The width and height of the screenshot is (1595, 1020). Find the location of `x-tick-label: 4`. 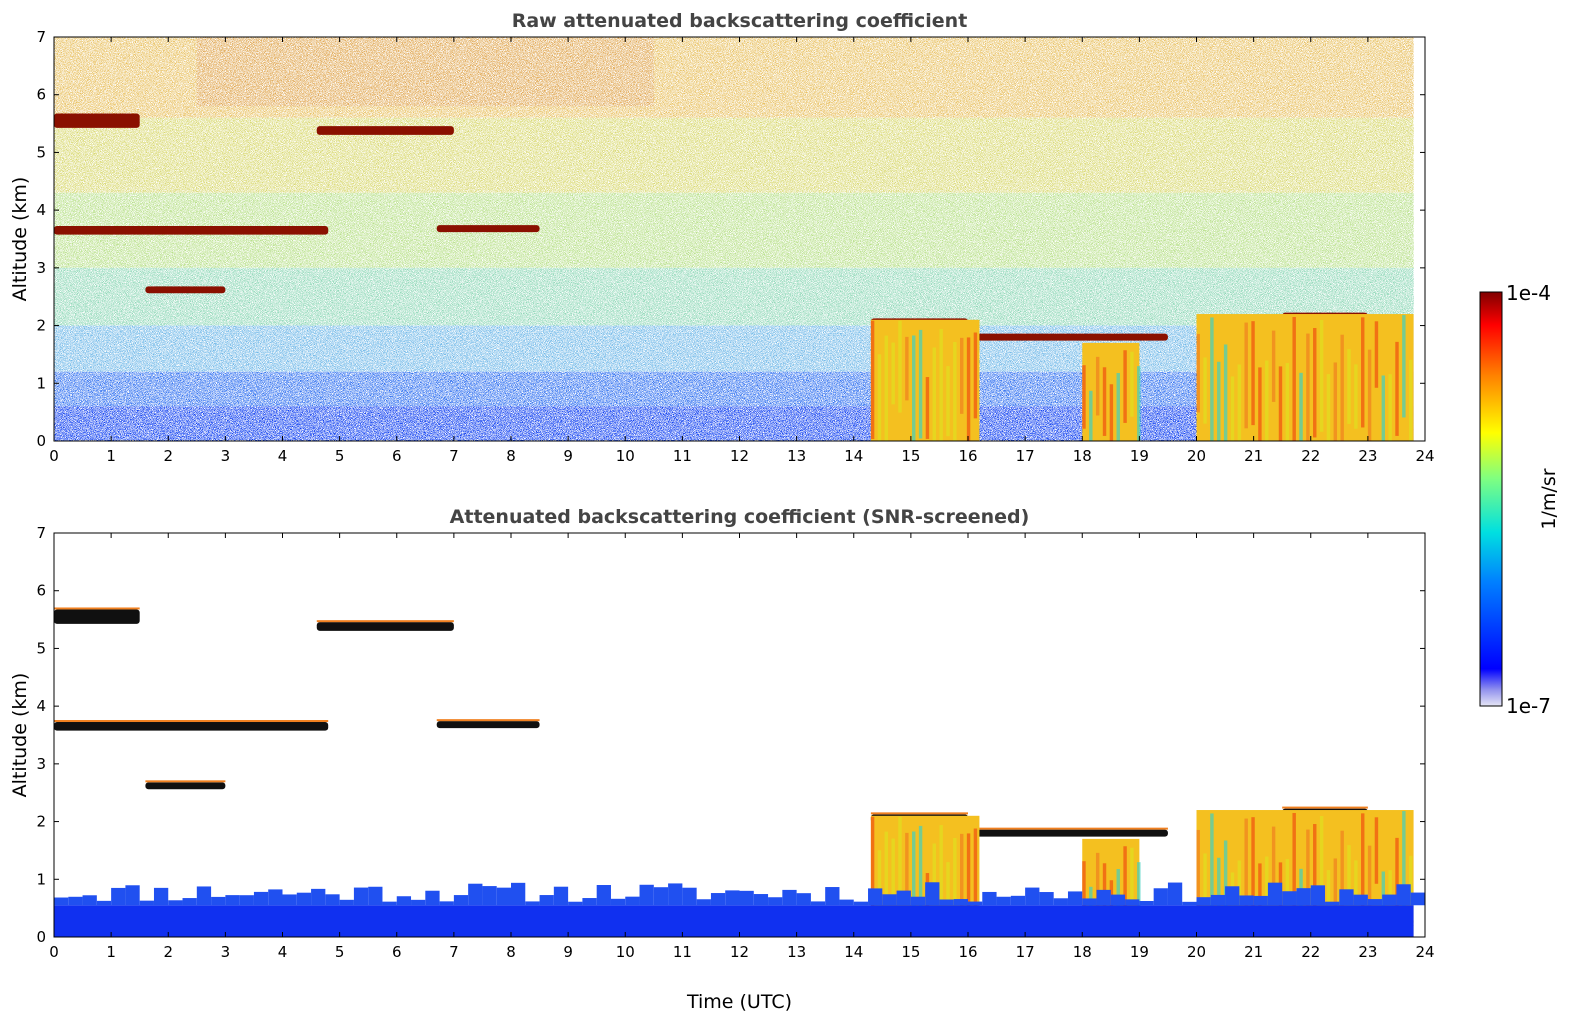

x-tick-label: 4 is located at coordinates (283, 952).